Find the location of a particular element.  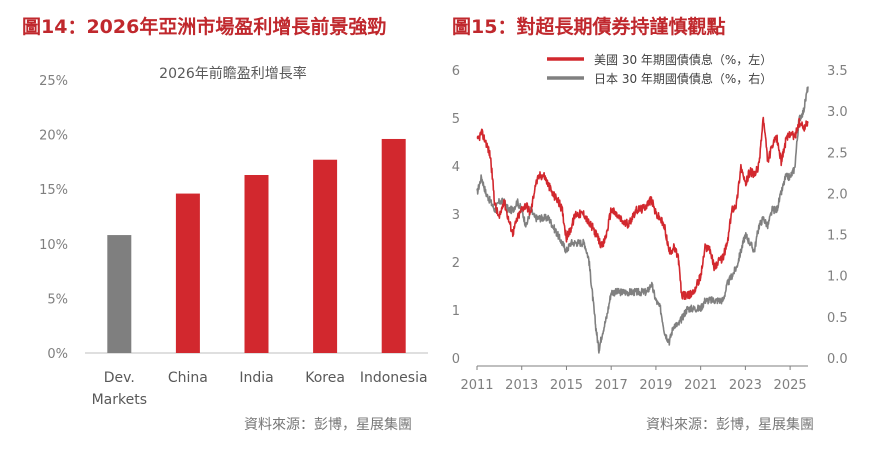

right-y-tick-label: 2.5 is located at coordinates (837, 153).